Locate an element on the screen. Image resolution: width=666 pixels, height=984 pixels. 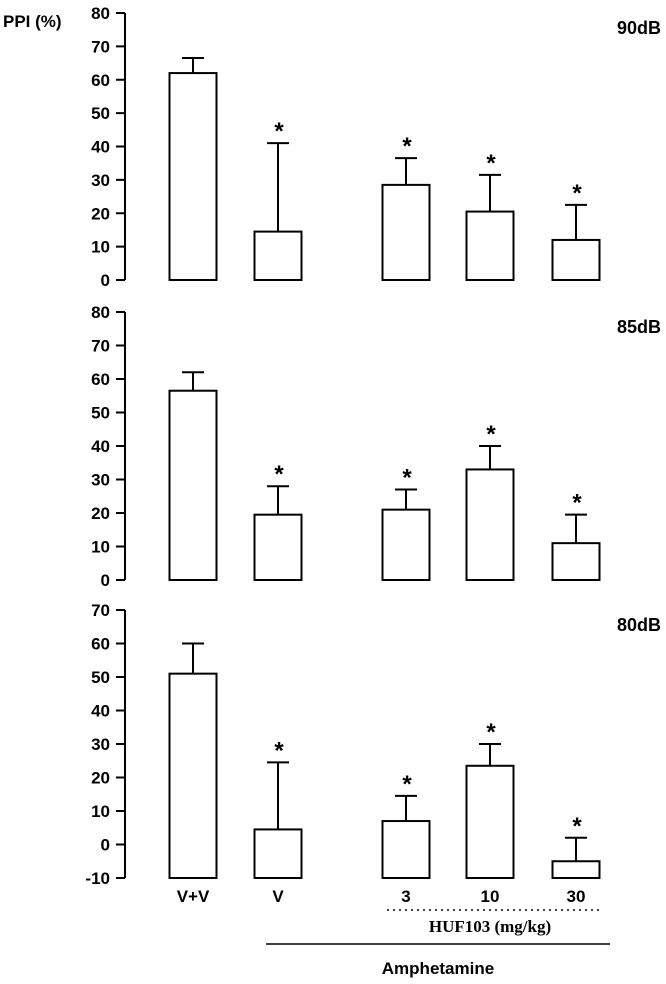
huf103-dose-label: HUF103 (mg/kg) is located at coordinates (490, 926).